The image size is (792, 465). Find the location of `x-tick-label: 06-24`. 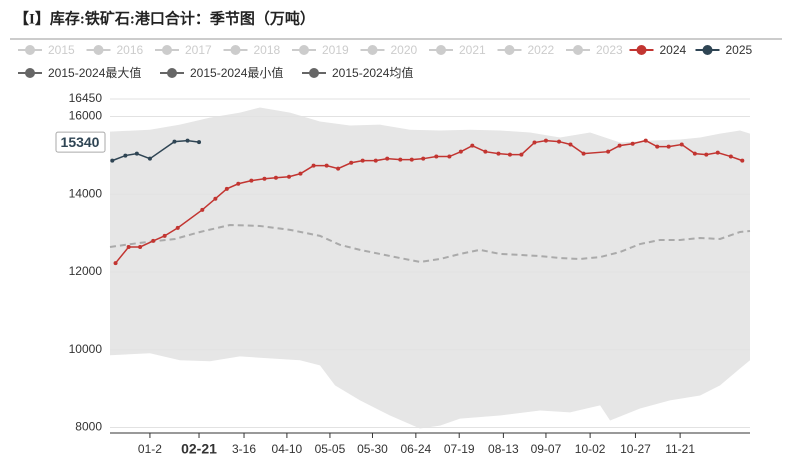

x-tick-label: 06-24 is located at coordinates (415, 449).